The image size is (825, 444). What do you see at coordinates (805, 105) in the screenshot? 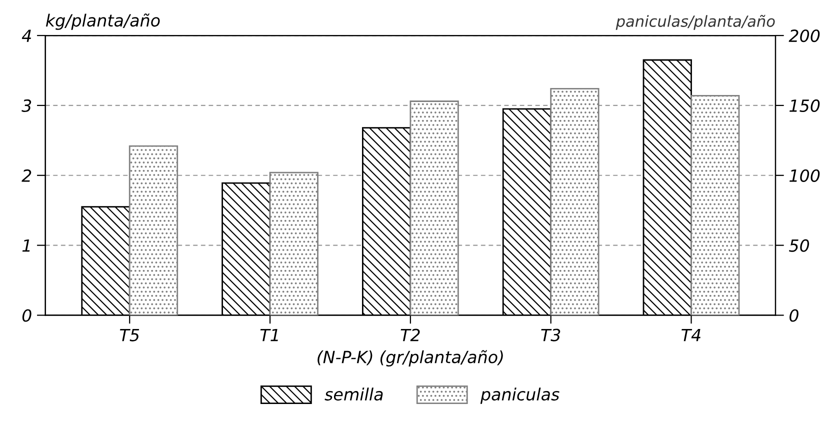
I see `y2-tick-label: 150` at bounding box center [805, 105].